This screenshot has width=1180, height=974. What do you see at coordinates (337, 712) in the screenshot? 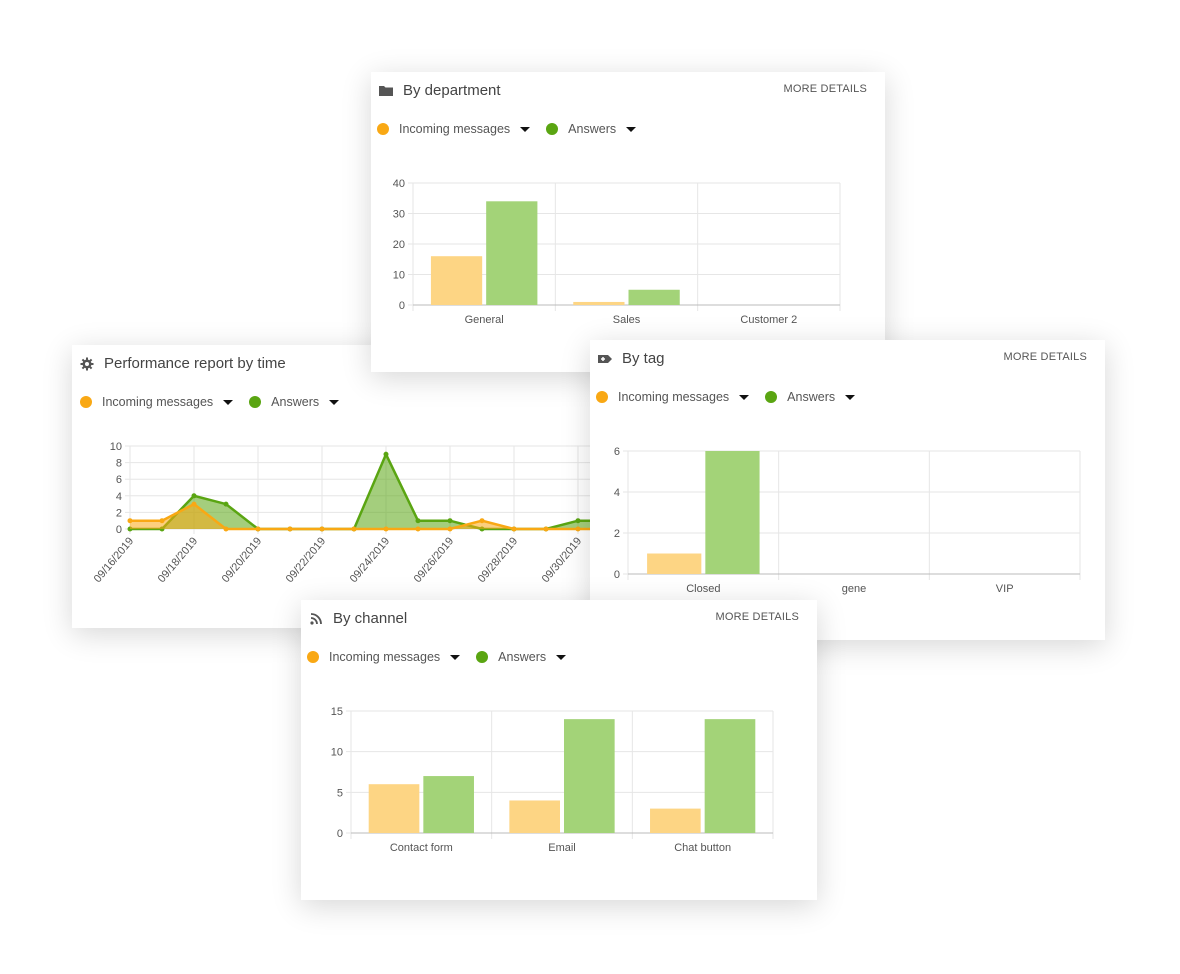
I see `y-tick-label: 15` at bounding box center [337, 712].